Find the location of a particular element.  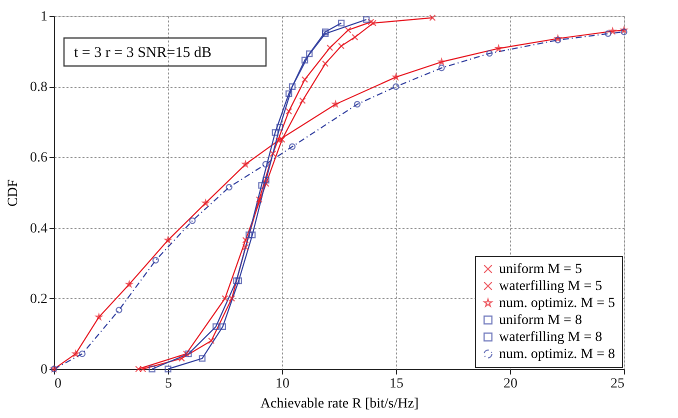

y-axis-title: CDF is located at coordinates (13, 193).